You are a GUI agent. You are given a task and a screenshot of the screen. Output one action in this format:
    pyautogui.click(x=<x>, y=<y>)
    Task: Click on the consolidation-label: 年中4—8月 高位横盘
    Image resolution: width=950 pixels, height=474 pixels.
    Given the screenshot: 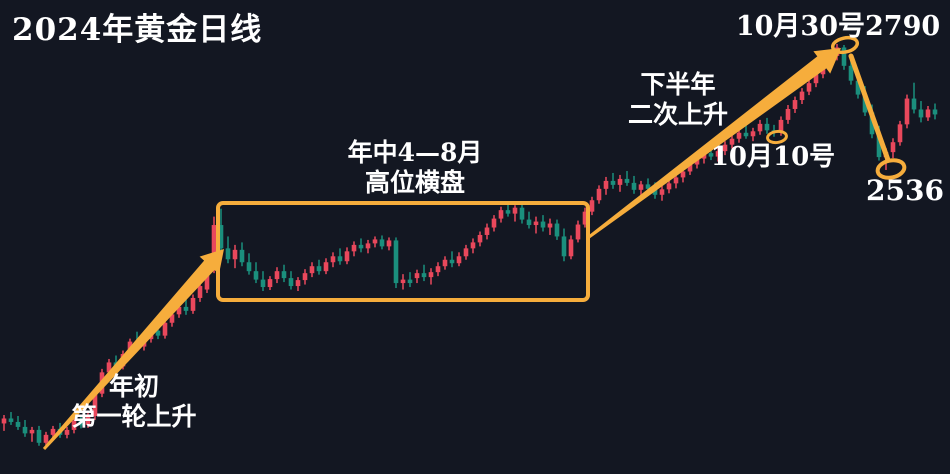 What is the action you would take?
    pyautogui.click(x=415, y=167)
    